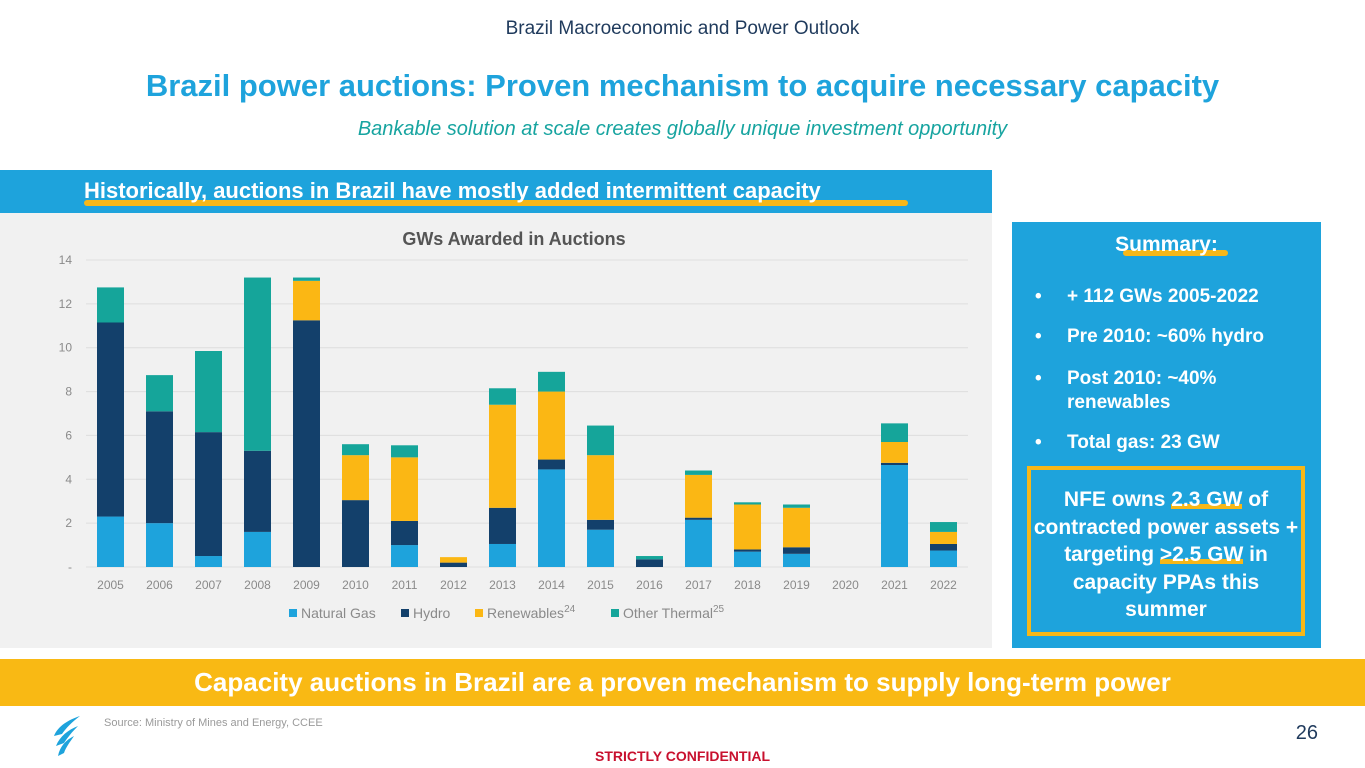 The height and width of the screenshot is (768, 1365). What do you see at coordinates (1201, 554) in the screenshot?
I see `callout-highlight: >2.5 GW` at bounding box center [1201, 554].